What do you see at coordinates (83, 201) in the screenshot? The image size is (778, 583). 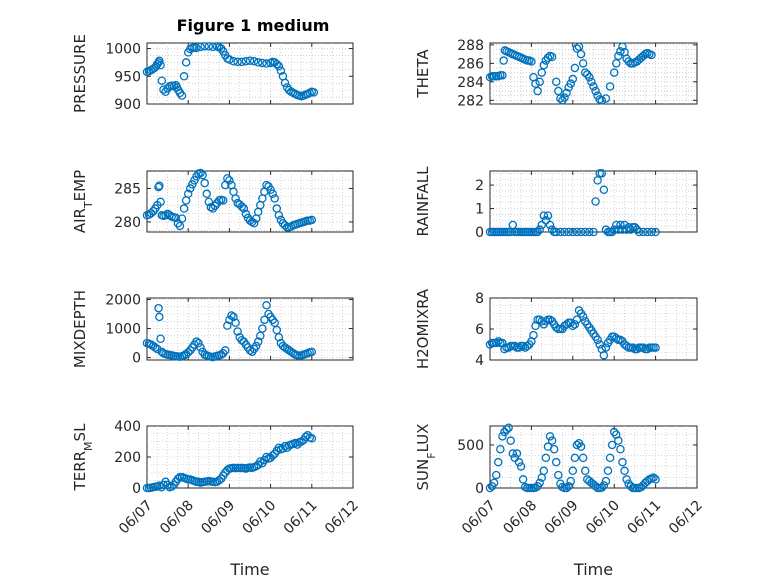 I see `y-axis-label-air-temp: AIRTEMP` at bounding box center [83, 201].